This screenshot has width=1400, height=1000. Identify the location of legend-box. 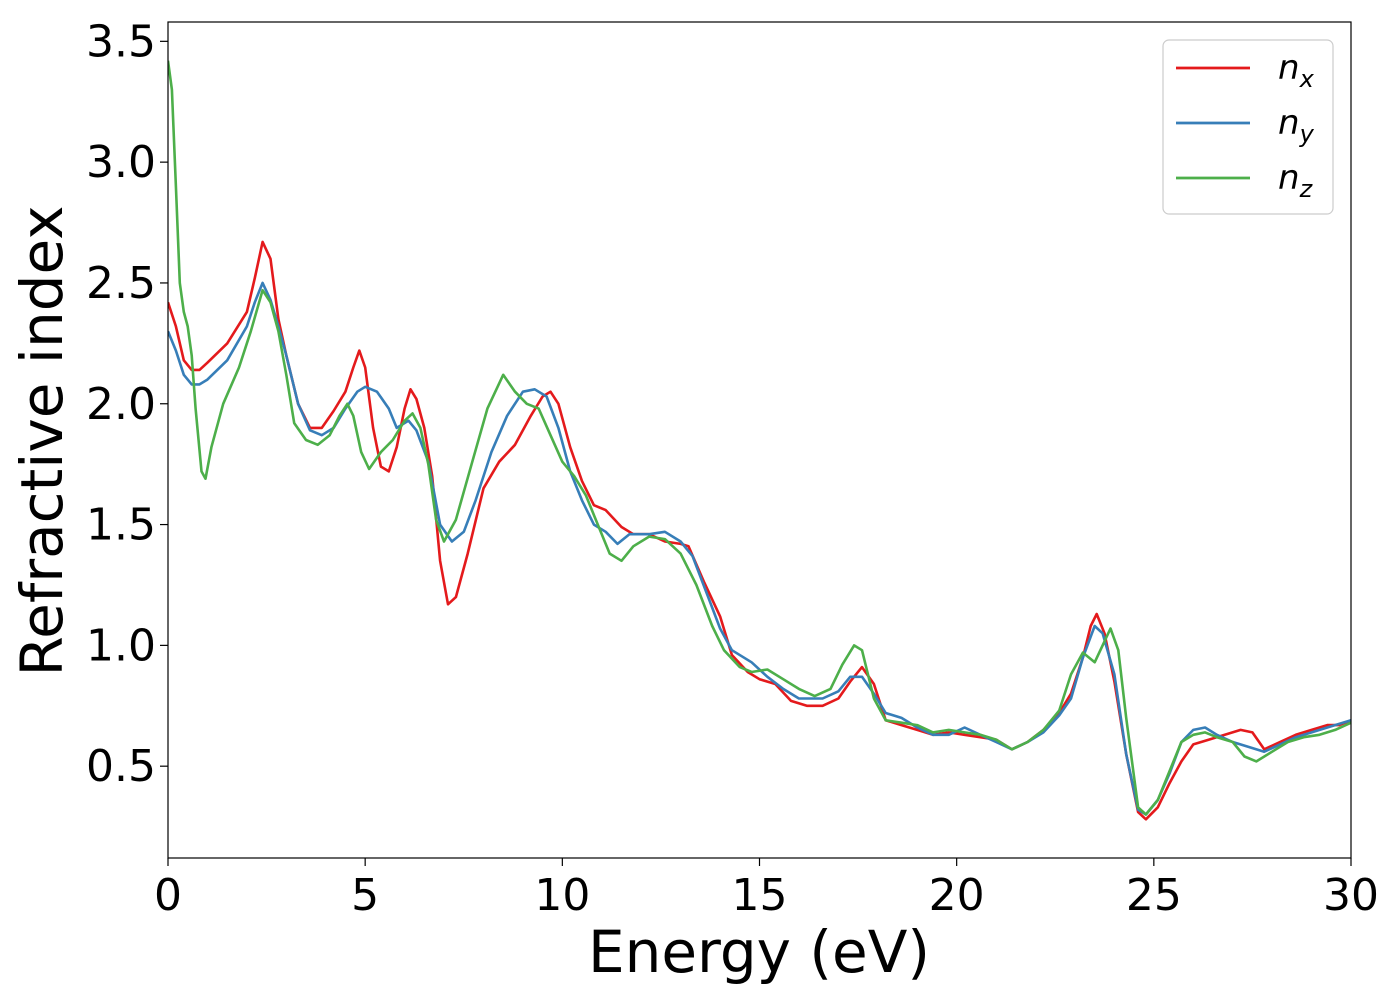
(1248, 127).